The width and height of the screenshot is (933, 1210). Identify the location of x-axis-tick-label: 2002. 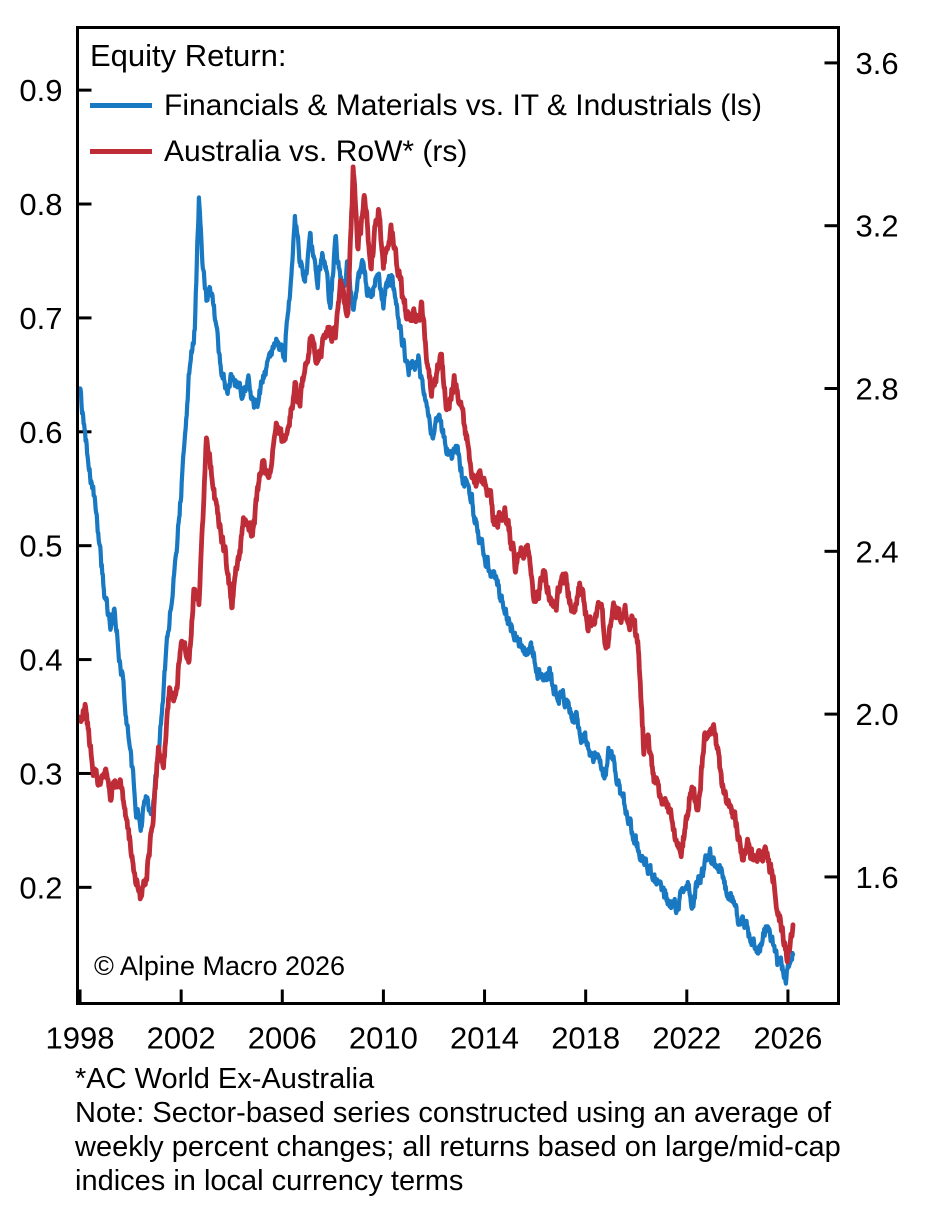
(181, 1038).